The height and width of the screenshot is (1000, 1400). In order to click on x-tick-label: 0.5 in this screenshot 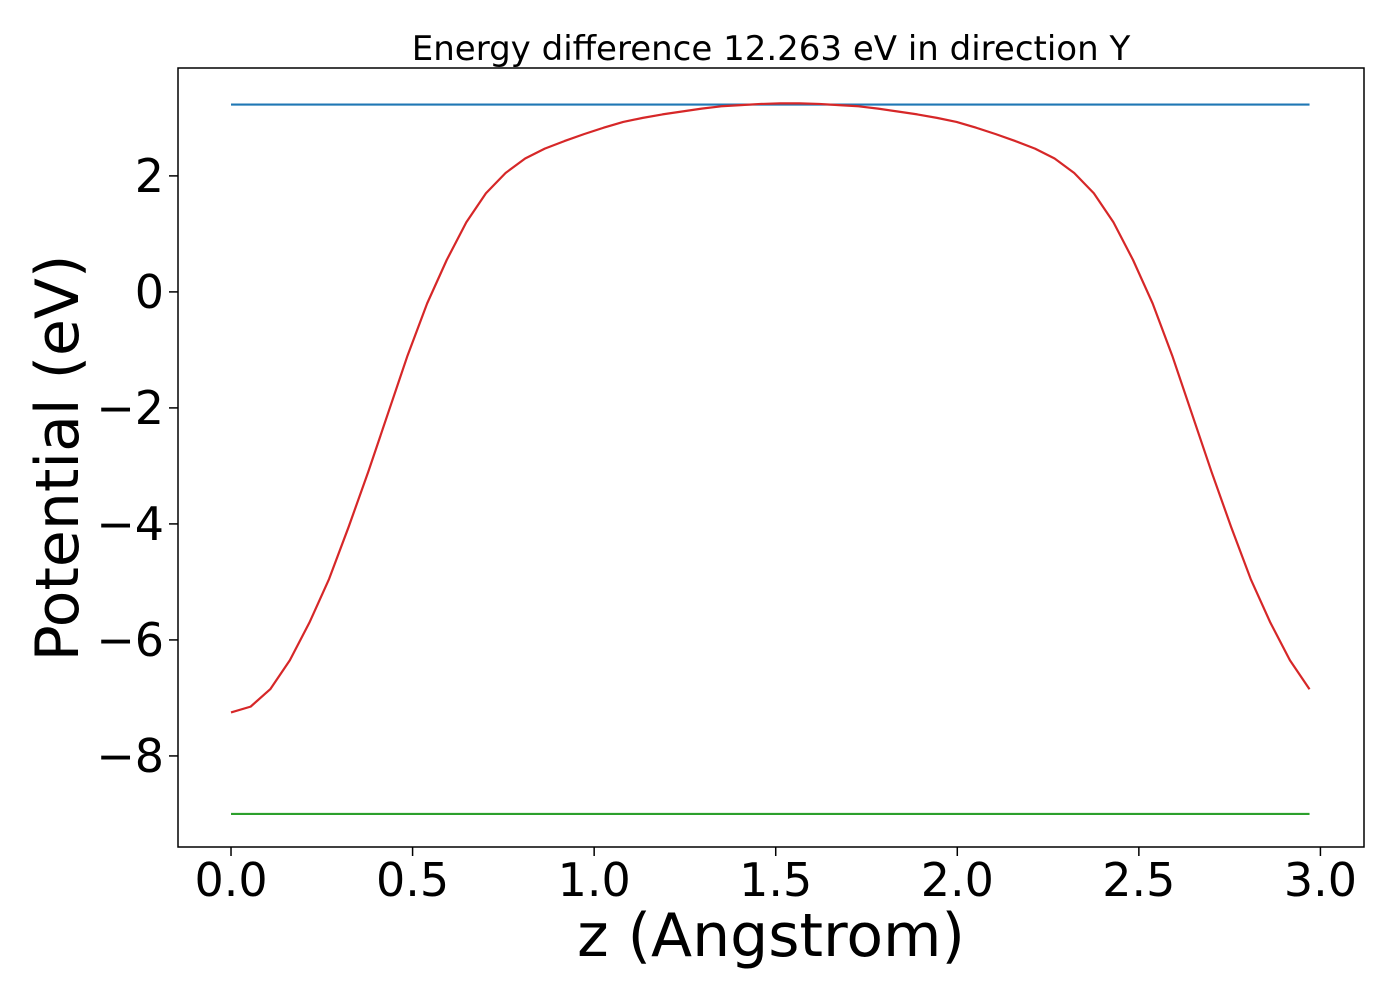, I will do `click(412, 880)`.